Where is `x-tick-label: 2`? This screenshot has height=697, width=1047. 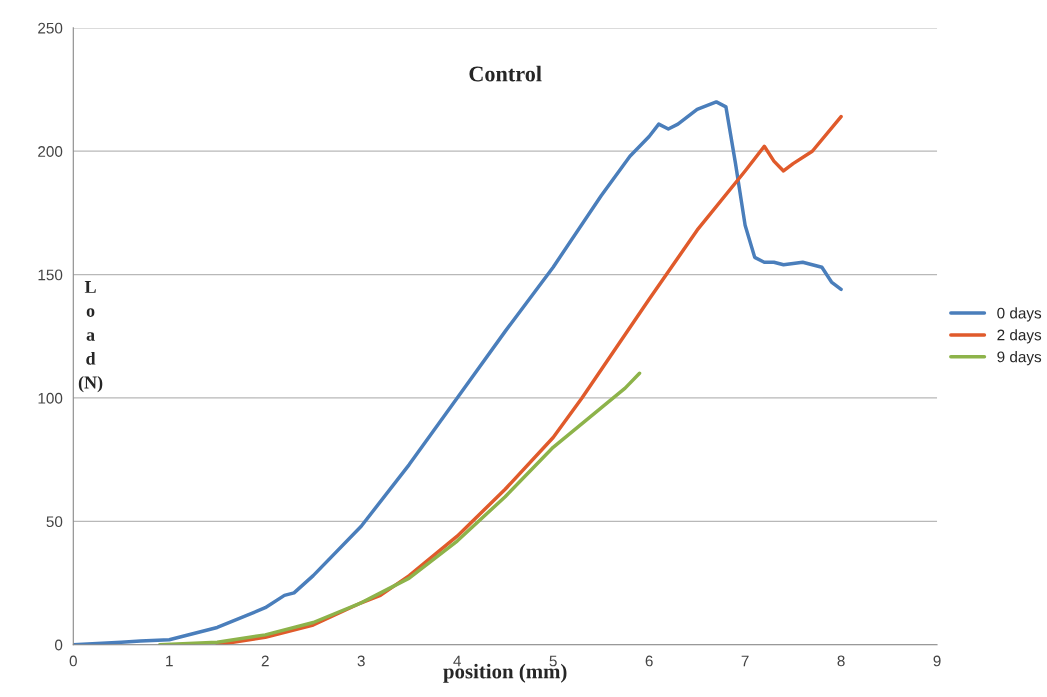
x-tick-label: 2 is located at coordinates (265, 661).